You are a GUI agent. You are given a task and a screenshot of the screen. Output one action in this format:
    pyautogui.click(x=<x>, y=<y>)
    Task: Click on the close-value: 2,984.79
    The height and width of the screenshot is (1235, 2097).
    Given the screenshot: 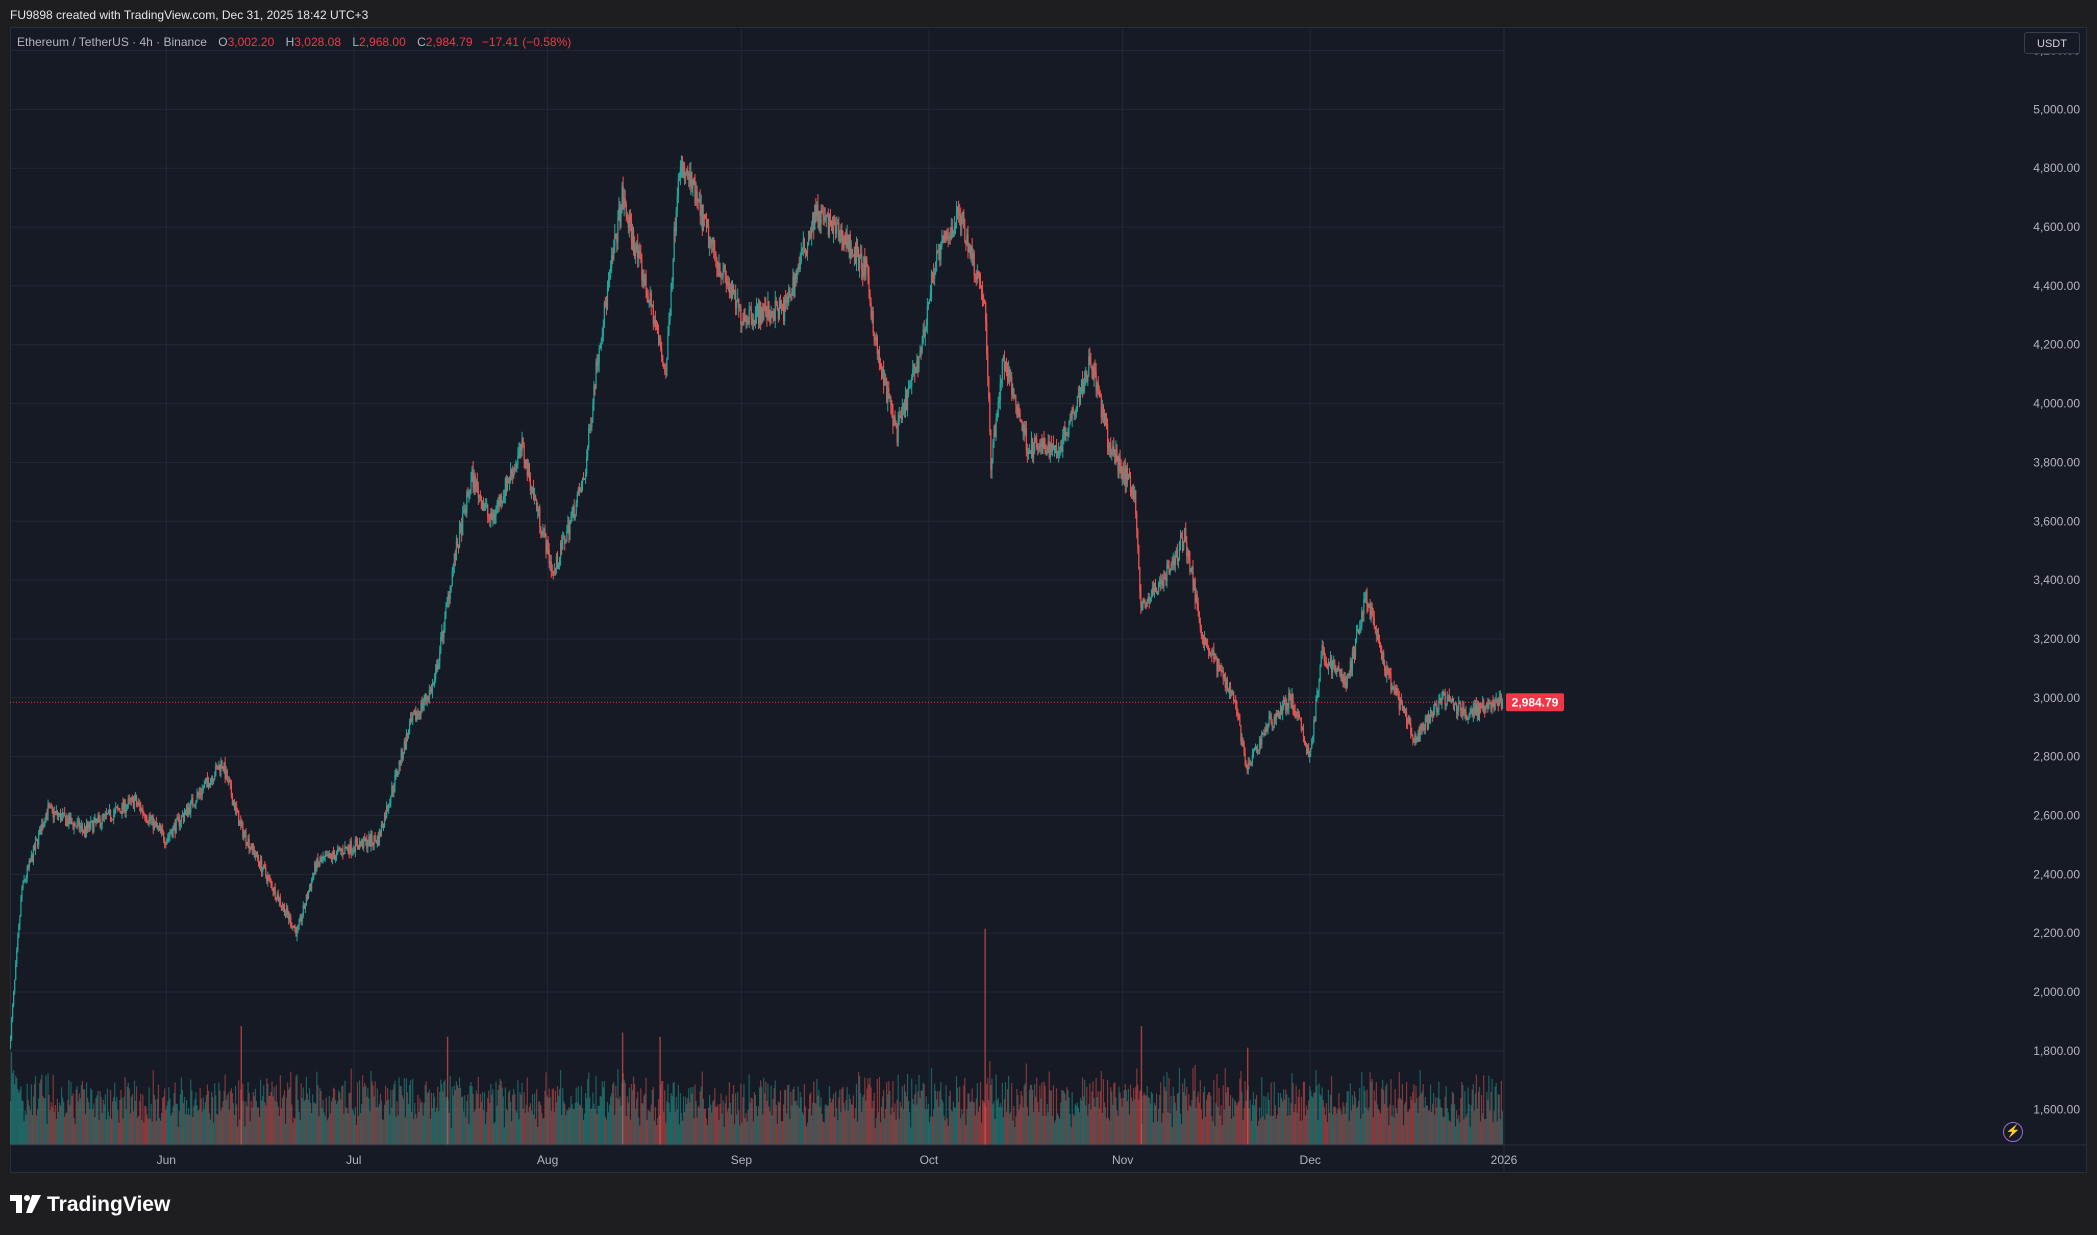 What is the action you would take?
    pyautogui.click(x=449, y=42)
    